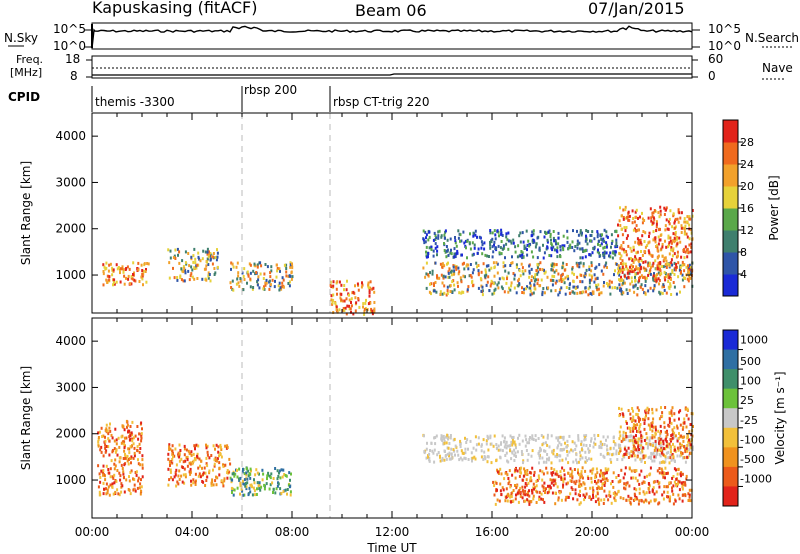 Image resolution: width=800 pixels, height=554 pixels. What do you see at coordinates (730, 153) in the screenshot?
I see `colorbar-swatch` at bounding box center [730, 153].